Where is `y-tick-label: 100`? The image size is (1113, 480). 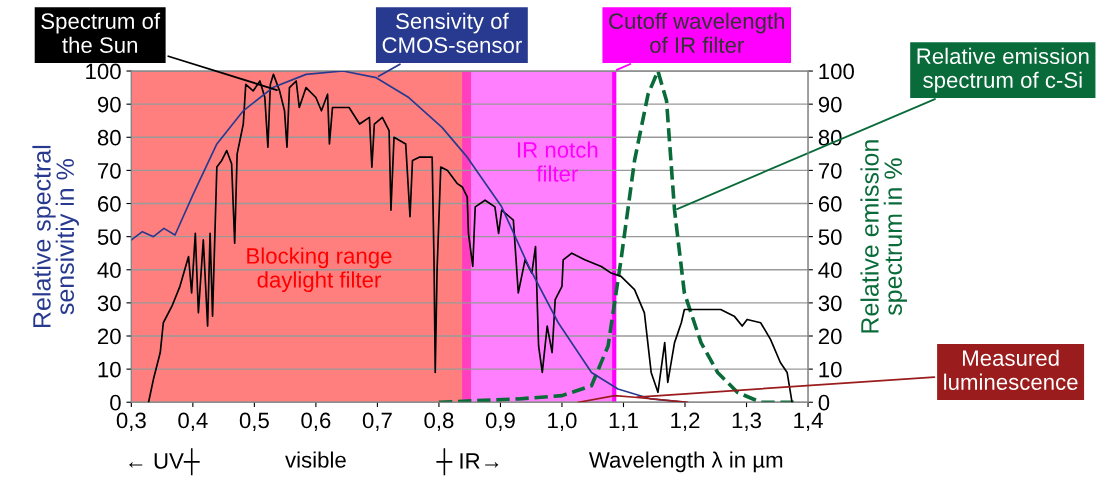 y-tick-label: 100 is located at coordinates (103, 71).